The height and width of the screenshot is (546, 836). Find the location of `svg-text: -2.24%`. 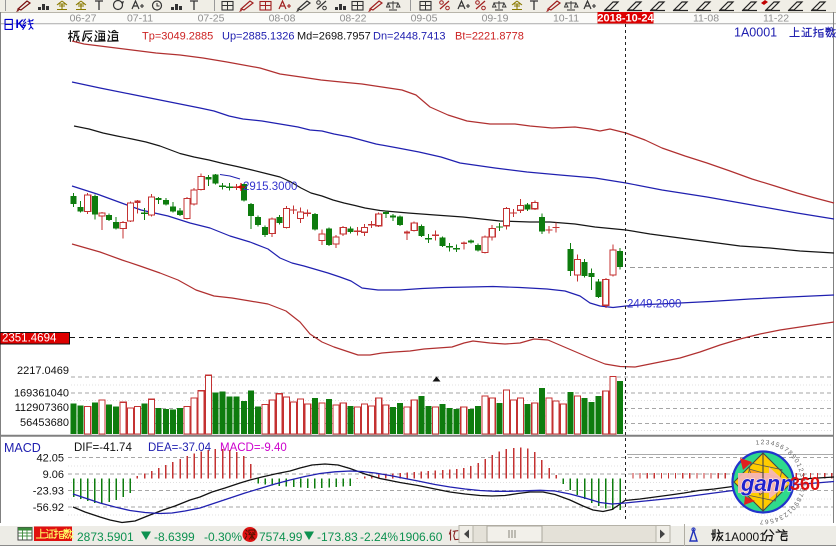

svg-text: -2.24% is located at coordinates (379, 537).